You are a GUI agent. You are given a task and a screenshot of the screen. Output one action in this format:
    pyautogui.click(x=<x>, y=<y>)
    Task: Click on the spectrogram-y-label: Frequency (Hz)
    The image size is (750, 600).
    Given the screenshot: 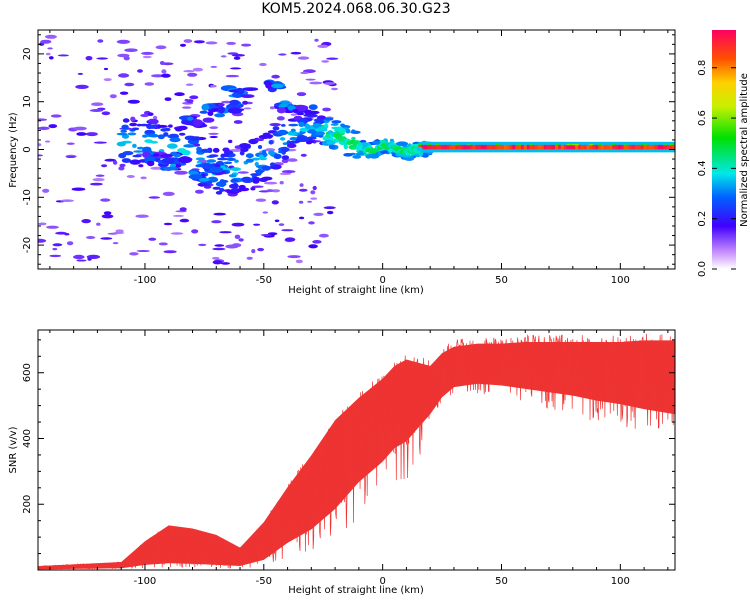 What is the action you would take?
    pyautogui.click(x=13, y=150)
    